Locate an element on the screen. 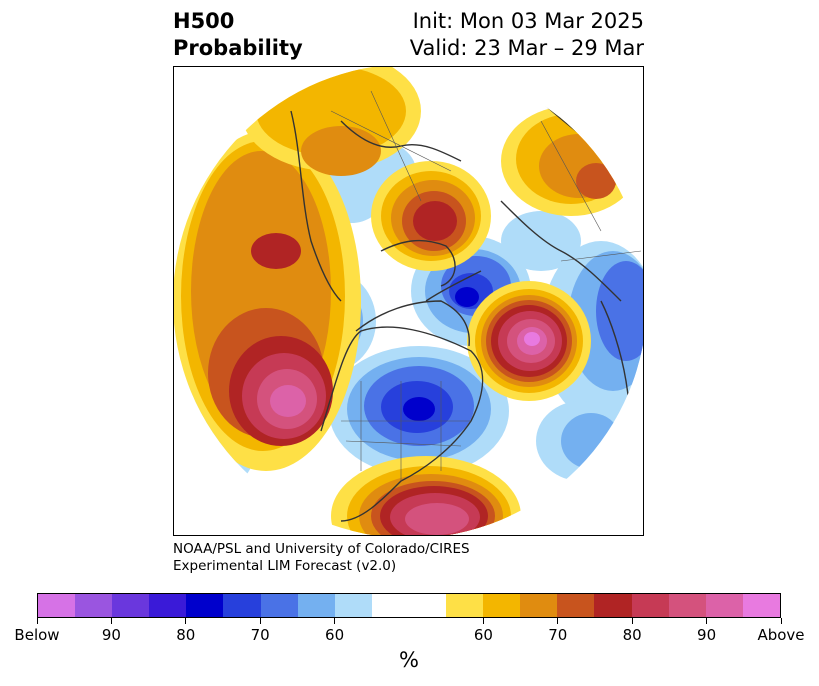 The width and height of the screenshot is (819, 686). init-date: Init: Mon 03 Mar 2025 is located at coordinates (528, 21).